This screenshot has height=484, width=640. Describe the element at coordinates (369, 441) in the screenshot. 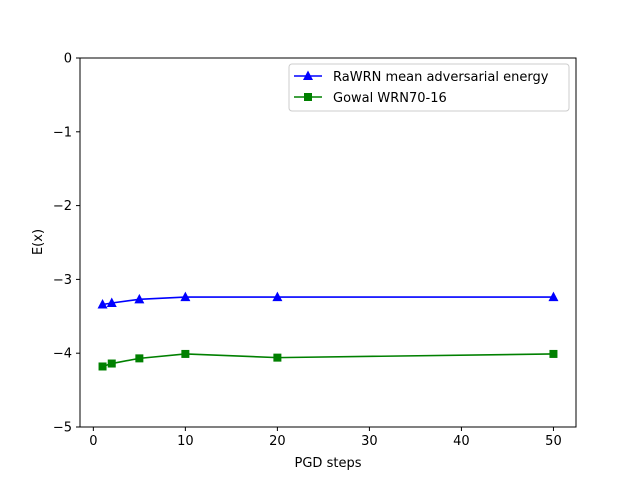

I see `x-tick-label: 30` at that location.